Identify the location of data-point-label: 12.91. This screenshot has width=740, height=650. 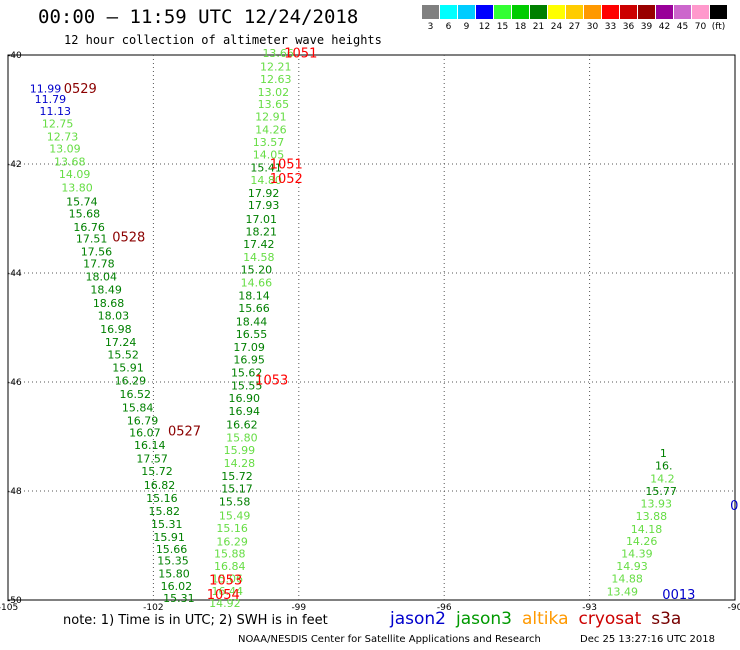
(271, 116).